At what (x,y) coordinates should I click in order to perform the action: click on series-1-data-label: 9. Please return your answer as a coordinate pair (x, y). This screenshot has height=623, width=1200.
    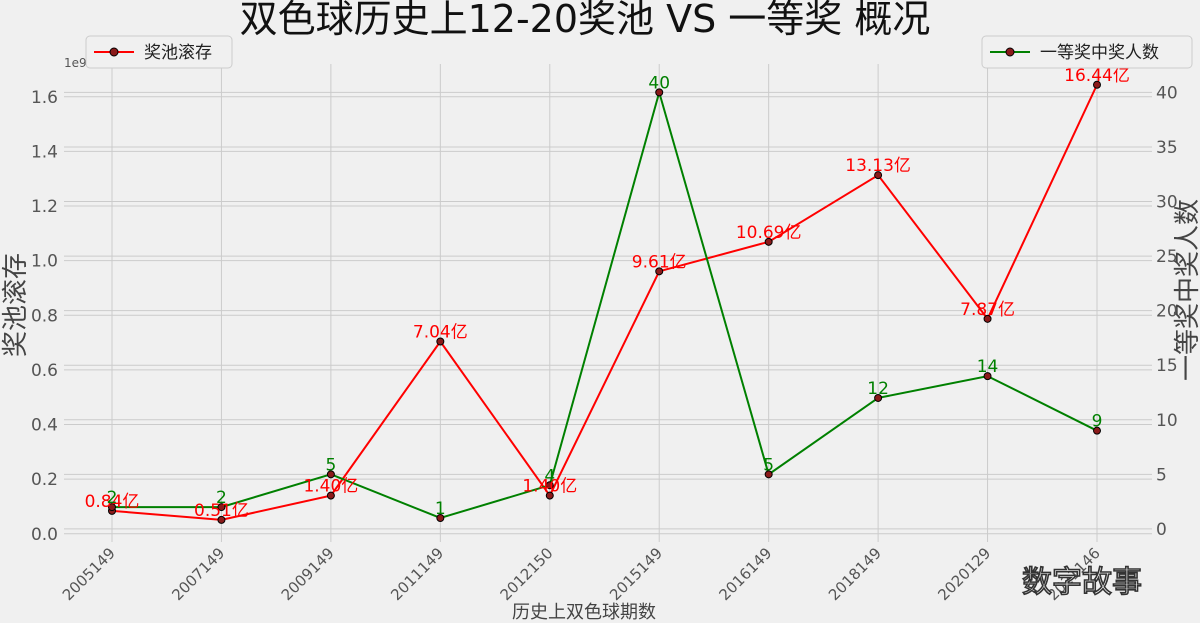
    Looking at the image, I should click on (1097, 422).